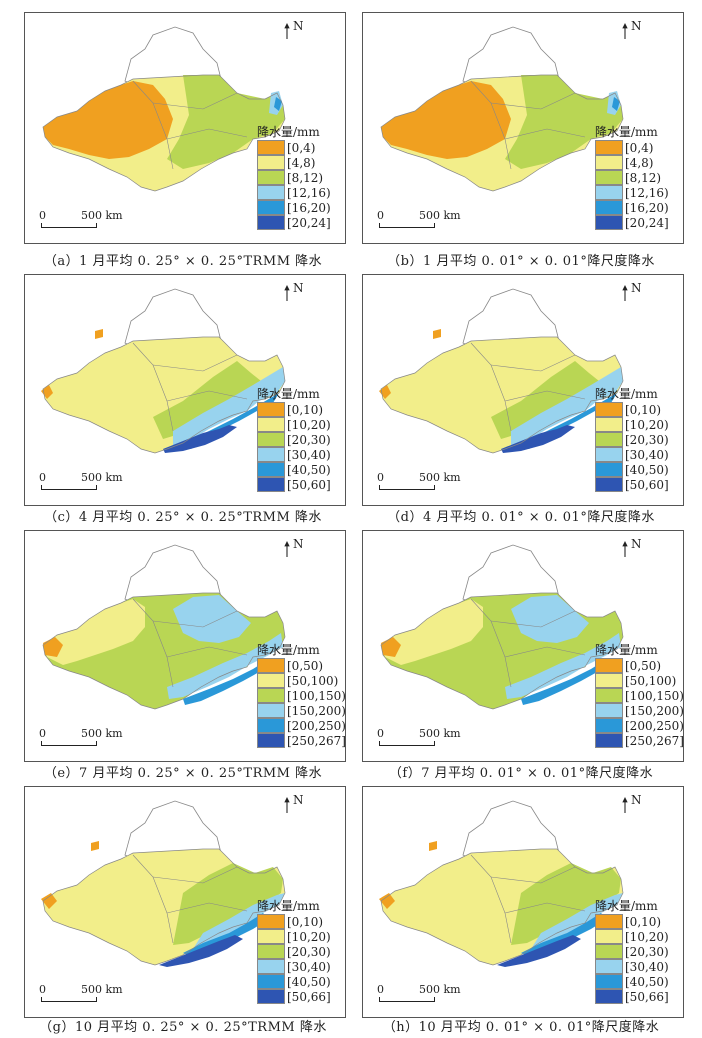  I want to click on legend-label: [30,40), so click(309, 966).